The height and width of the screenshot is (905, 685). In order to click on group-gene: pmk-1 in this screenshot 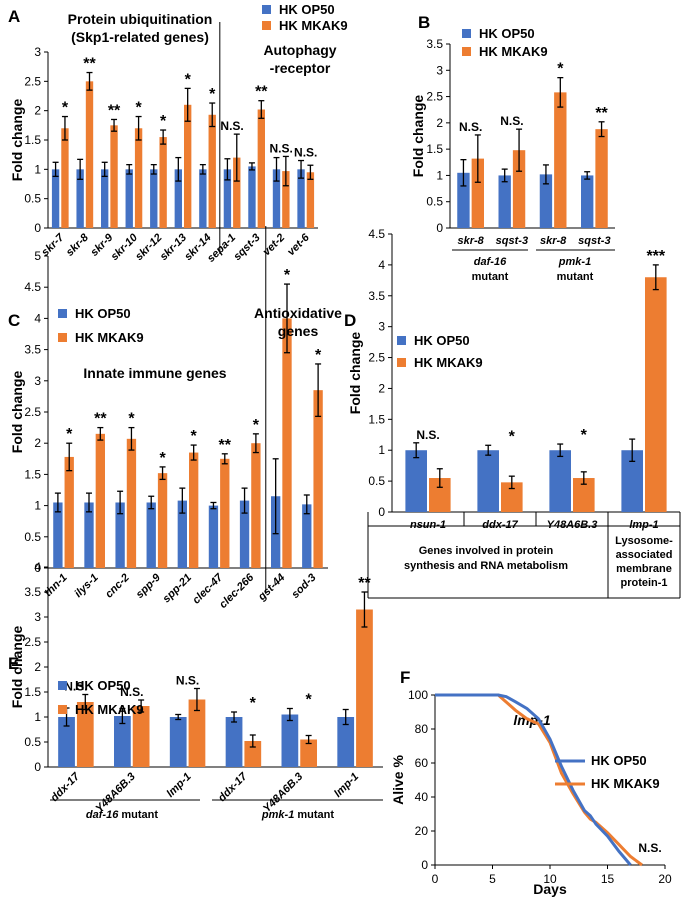, I will do `click(574, 262)`.